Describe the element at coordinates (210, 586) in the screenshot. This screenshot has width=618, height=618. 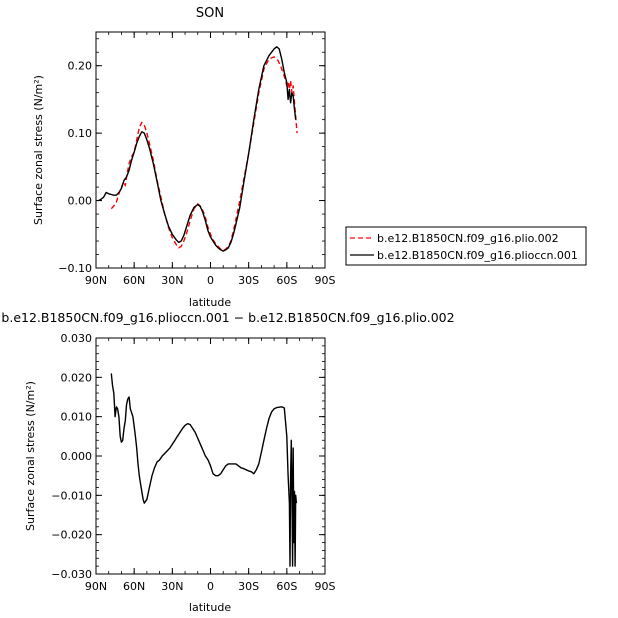
I see `bottom-x-tick-label: 0` at that location.